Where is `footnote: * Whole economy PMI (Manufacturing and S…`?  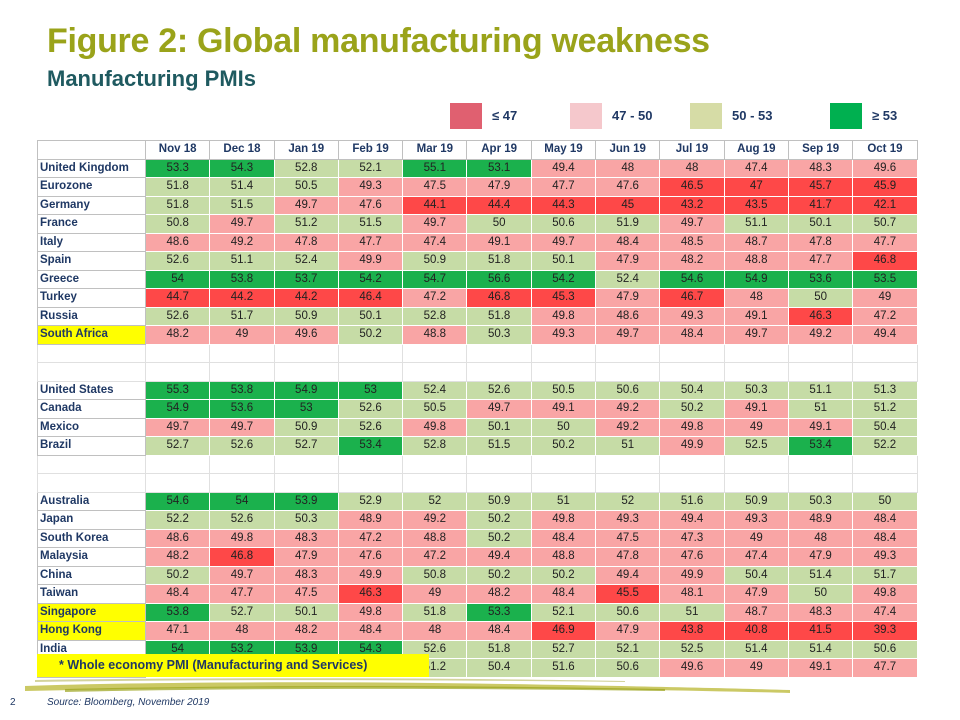
footnote: * Whole economy PMI (Manufacturing and S… is located at coordinates (233, 665).